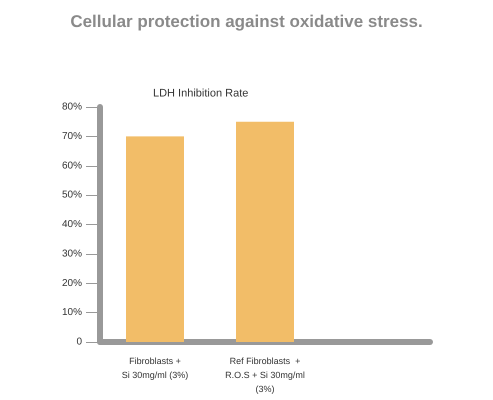 The height and width of the screenshot is (400, 493). What do you see at coordinates (155, 368) in the screenshot?
I see `x-tick-label: Fibroblasts + Si 30mg/ml (3%)` at bounding box center [155, 368].